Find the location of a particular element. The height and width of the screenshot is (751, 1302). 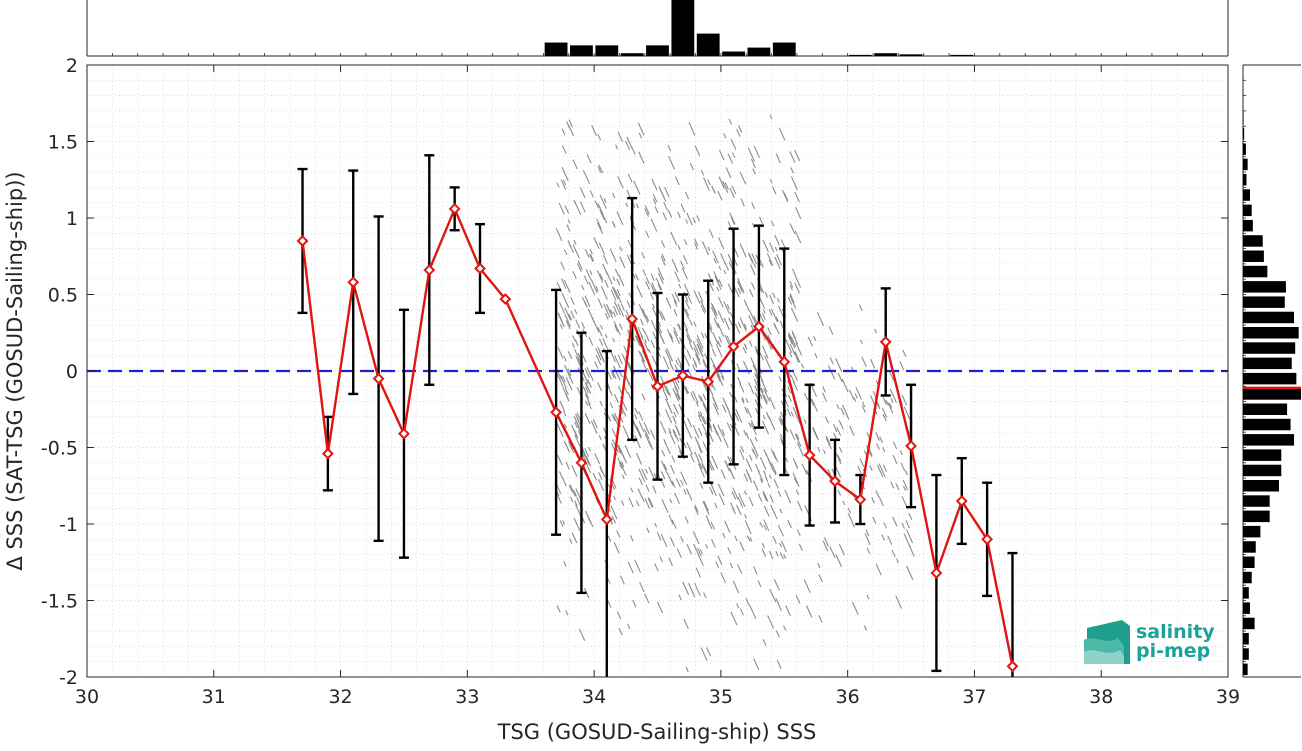

top-hist-bar is located at coordinates (581, 50).